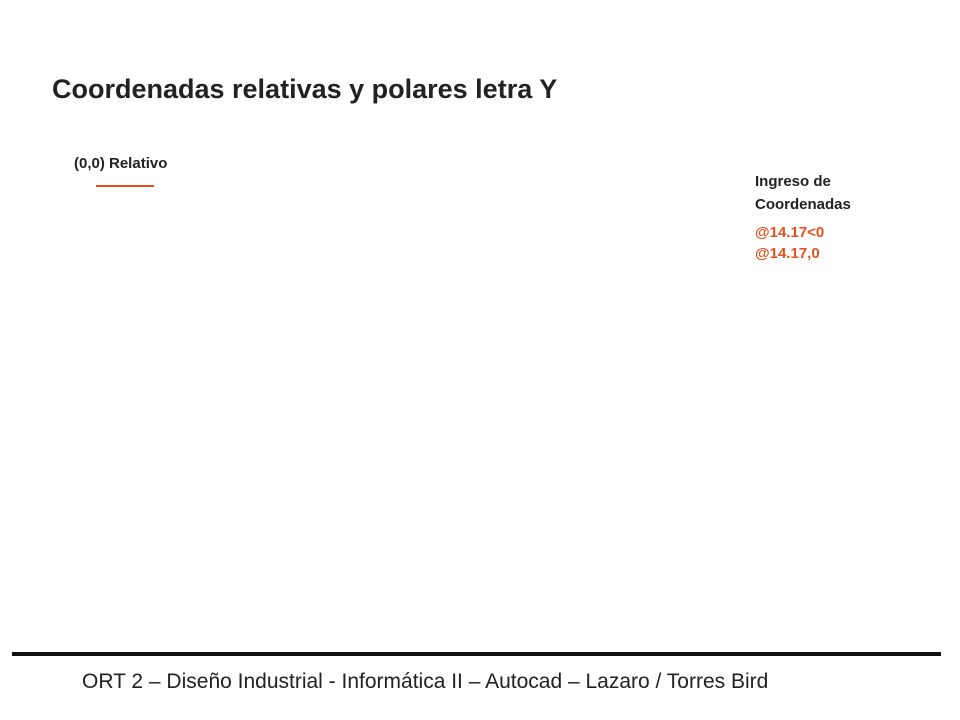 This screenshot has width=960, height=720. Describe the element at coordinates (789, 243) in the screenshot. I see `command-list: @14.17<0 @14.17,0` at that location.